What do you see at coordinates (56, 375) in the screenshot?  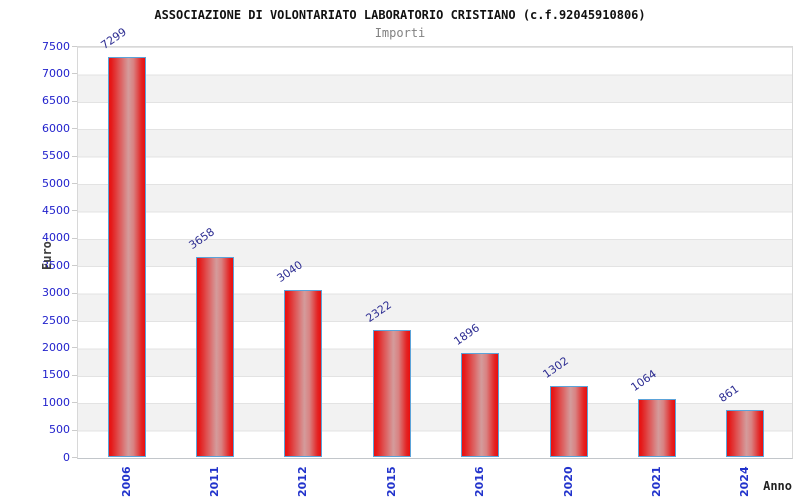 I see `y-tick-label: 1500` at bounding box center [56, 375].